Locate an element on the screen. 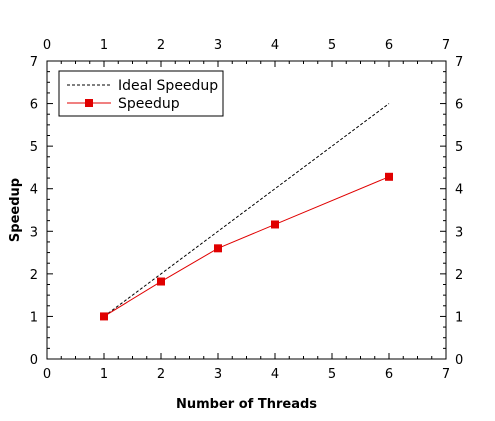 The height and width of the screenshot is (421, 495). legend-label-speedup: Speedup is located at coordinates (149, 104).